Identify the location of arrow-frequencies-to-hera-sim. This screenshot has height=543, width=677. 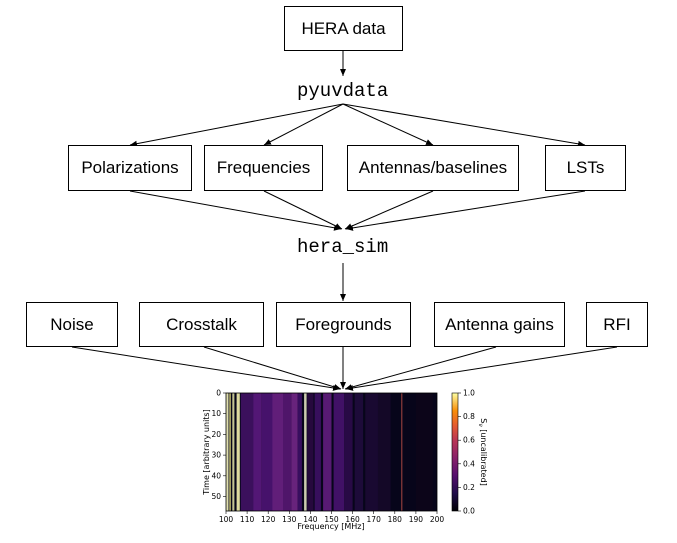
(303, 210).